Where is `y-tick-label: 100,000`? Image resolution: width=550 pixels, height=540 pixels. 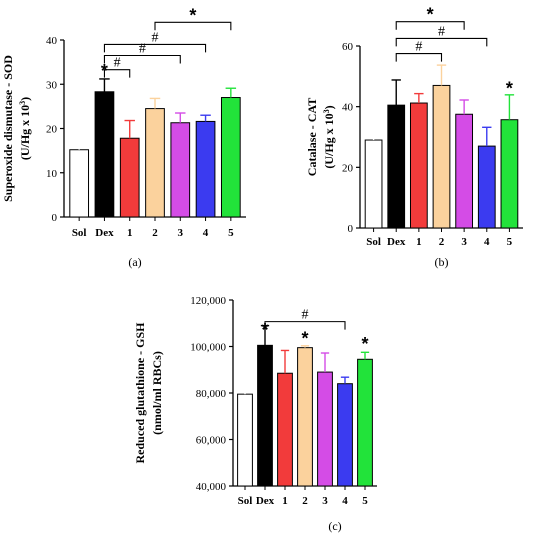
y-tick-label: 100,000 is located at coordinates (208, 348).